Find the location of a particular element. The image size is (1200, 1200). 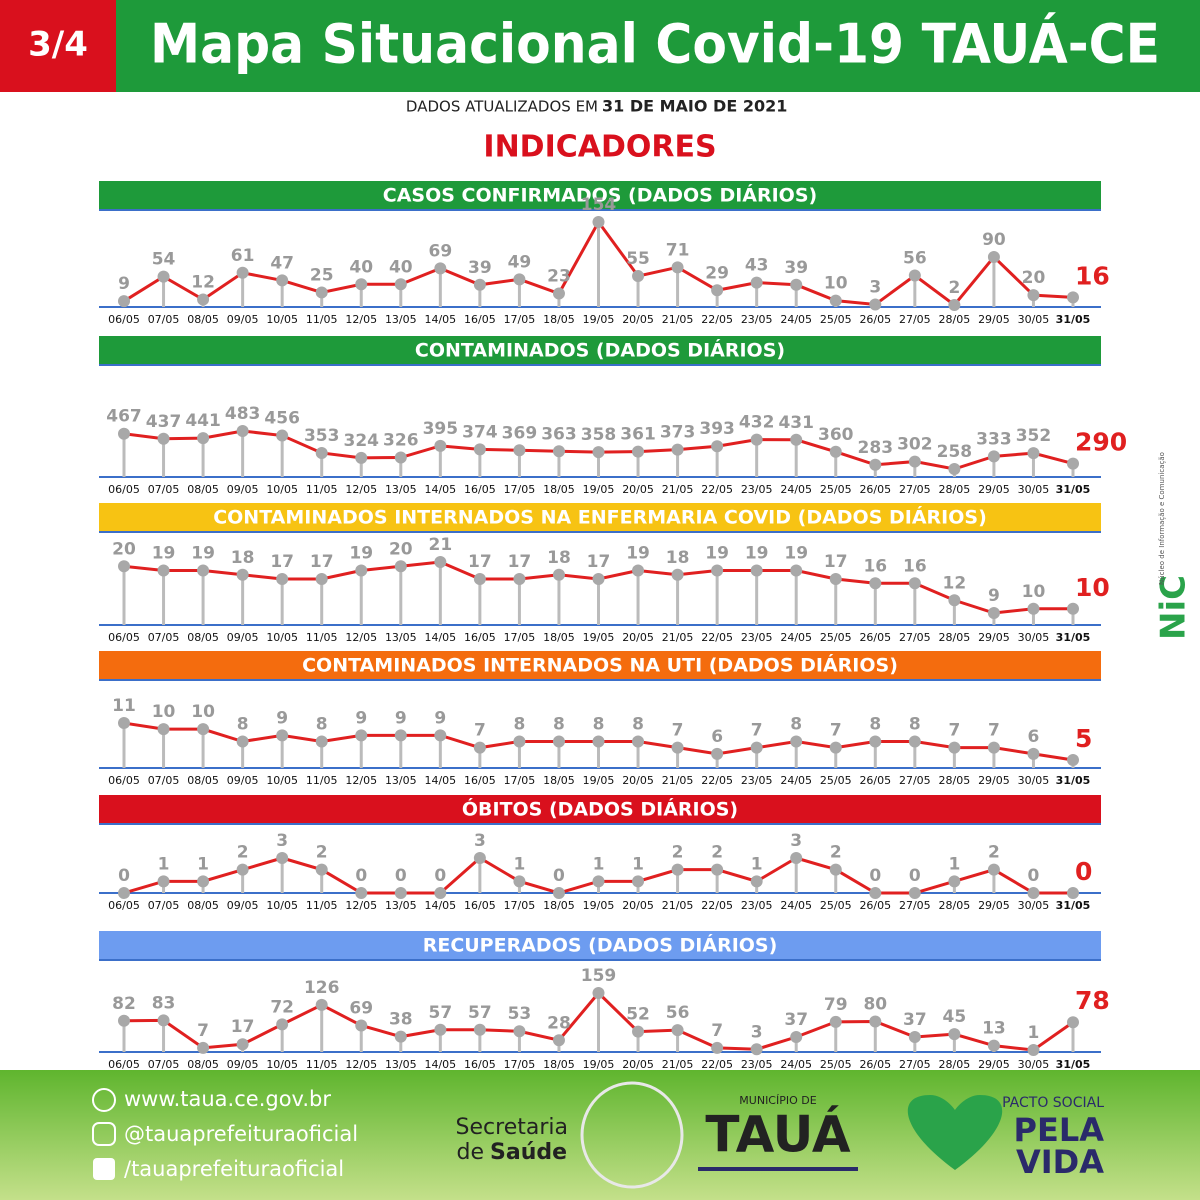

x-tick-label: 09/05 is located at coordinates (243, 489).